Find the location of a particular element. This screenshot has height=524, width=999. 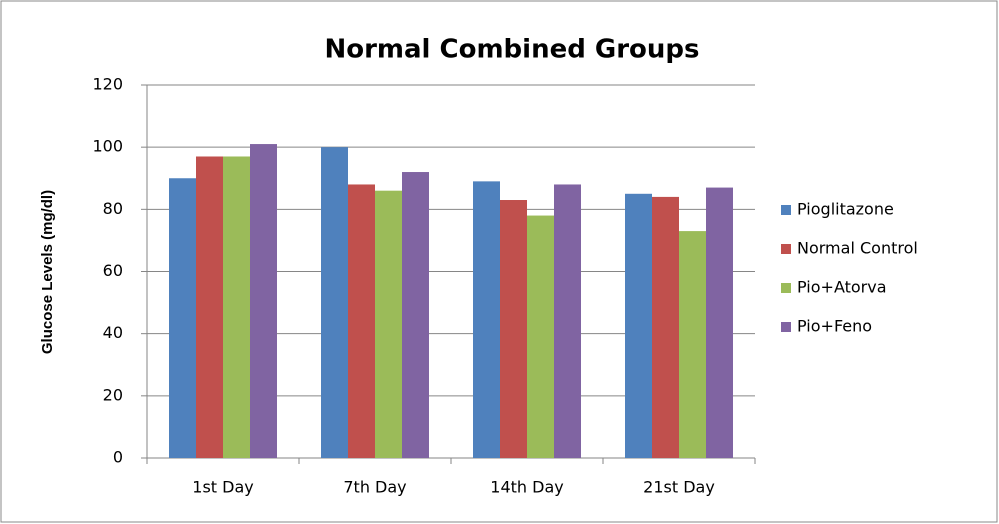

x-tick-label: 14th Day is located at coordinates (526, 487).